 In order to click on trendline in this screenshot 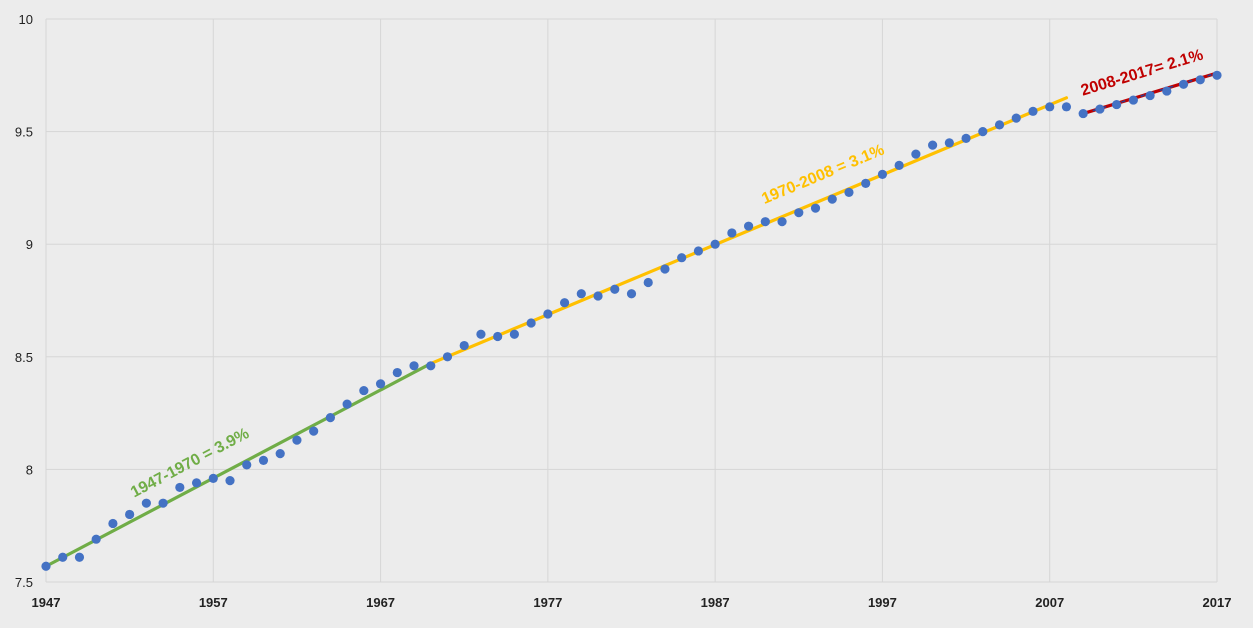, I will do `click(238, 464)`.